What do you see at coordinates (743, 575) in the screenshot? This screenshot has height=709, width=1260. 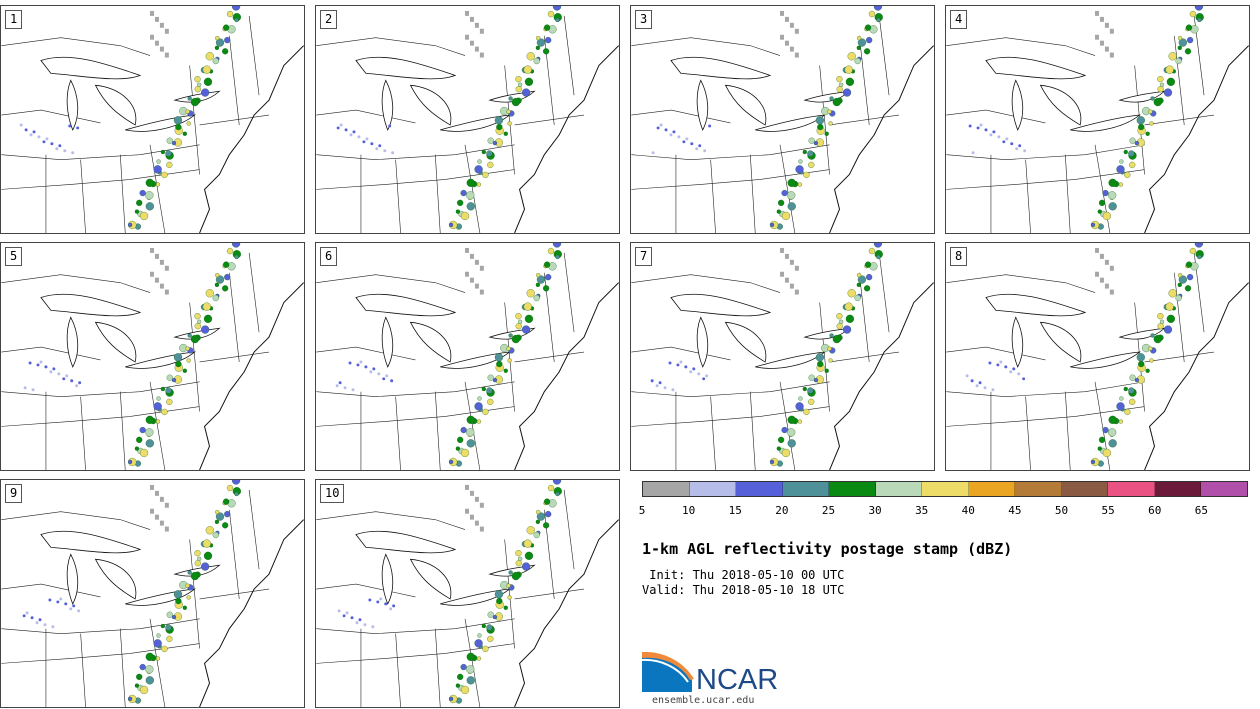 I see `init-time: Init: Thu 2018-05-10 00 UTC` at bounding box center [743, 575].